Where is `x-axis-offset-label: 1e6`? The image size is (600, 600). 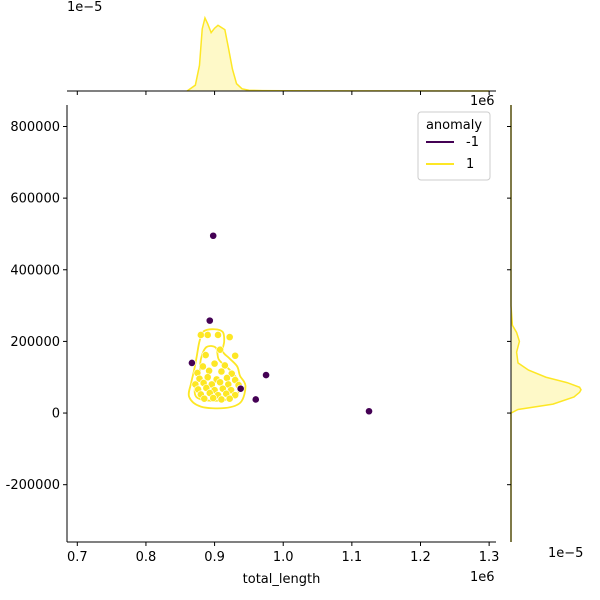 x-axis-offset-label: 1e6 is located at coordinates (482, 577).